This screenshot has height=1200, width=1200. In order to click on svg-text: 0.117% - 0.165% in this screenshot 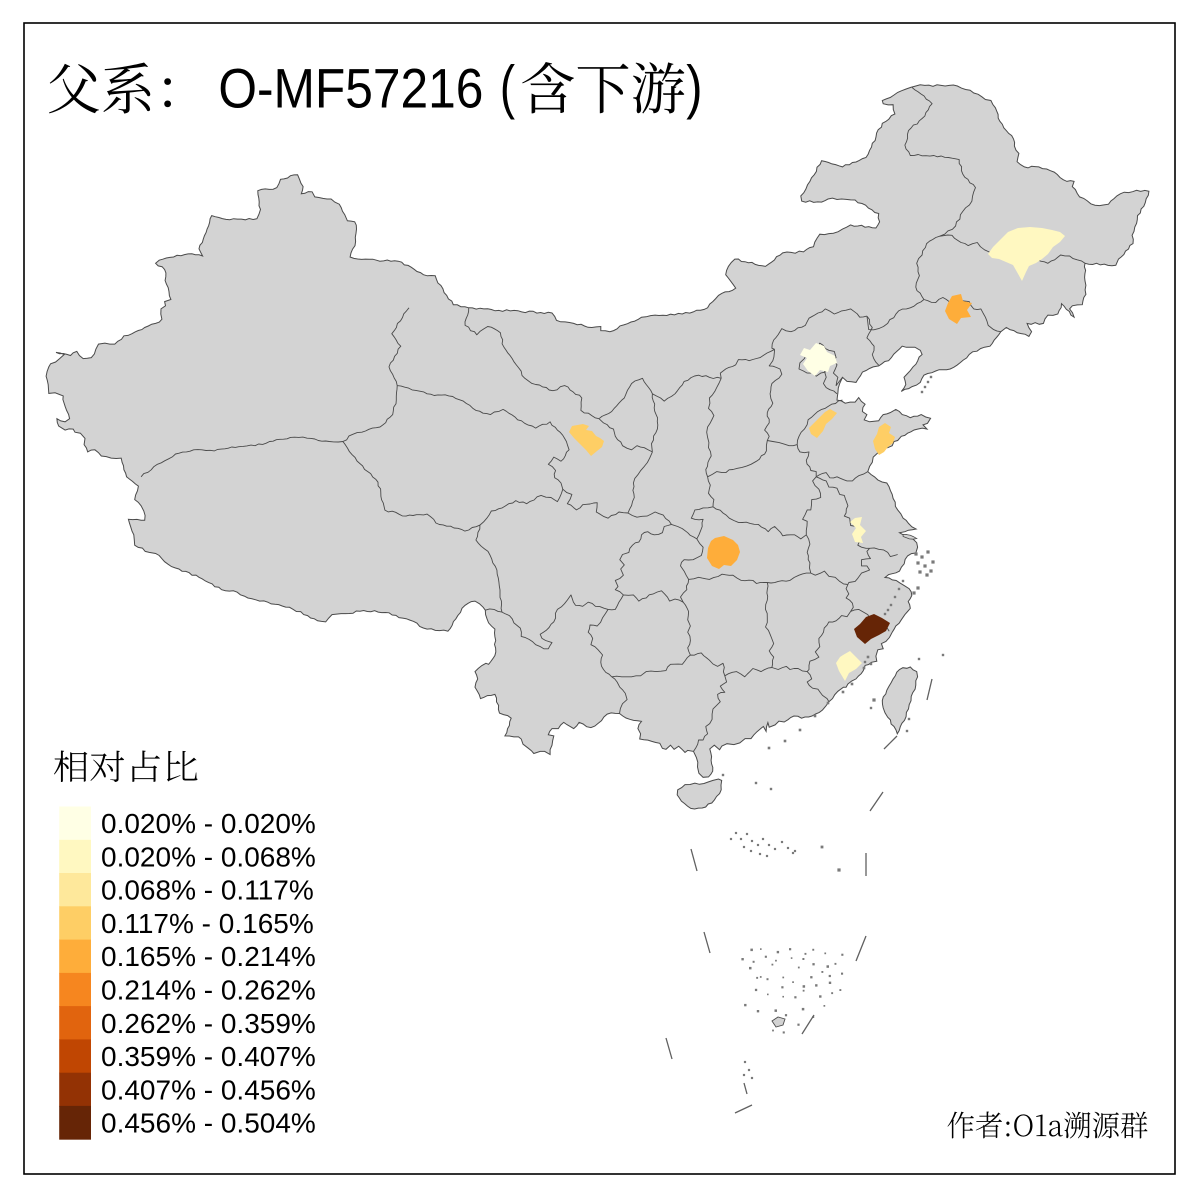, I will do `click(207, 923)`.